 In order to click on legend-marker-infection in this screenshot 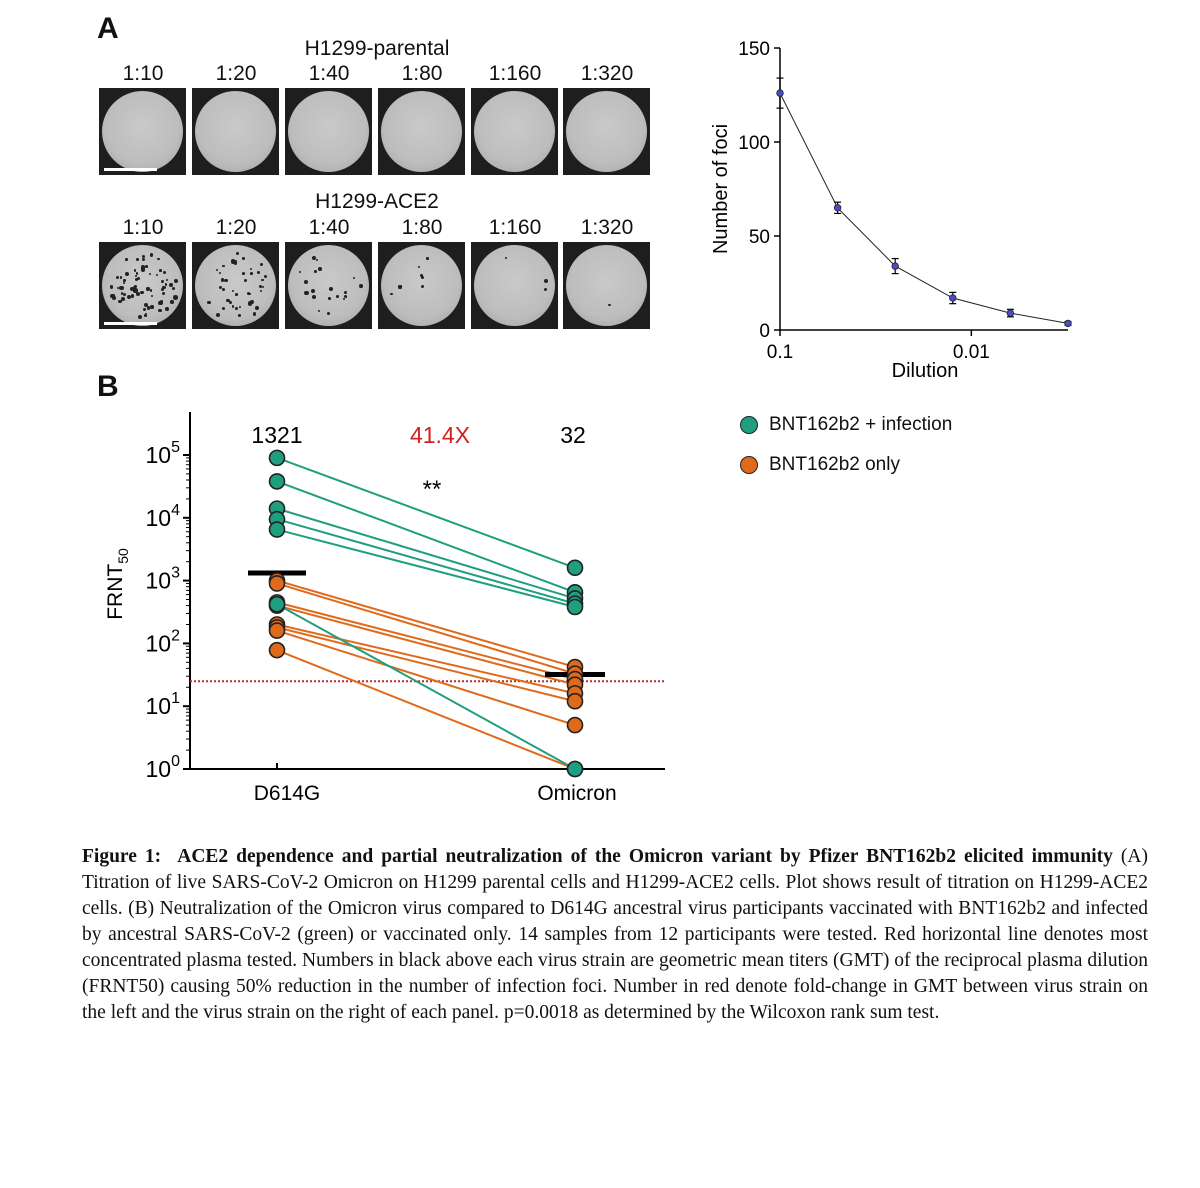, I will do `click(749, 425)`.